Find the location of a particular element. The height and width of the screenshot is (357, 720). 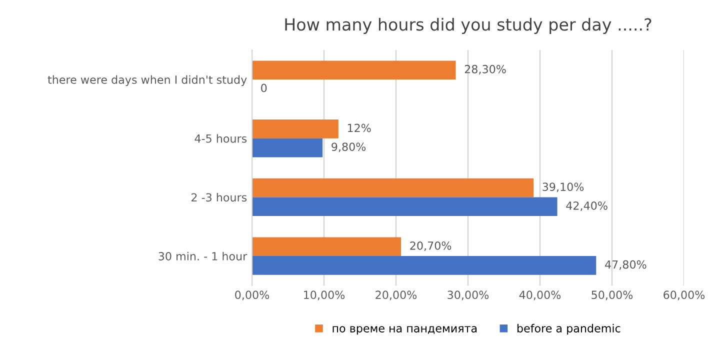

x-tick-label: 30,00% is located at coordinates (468, 295).